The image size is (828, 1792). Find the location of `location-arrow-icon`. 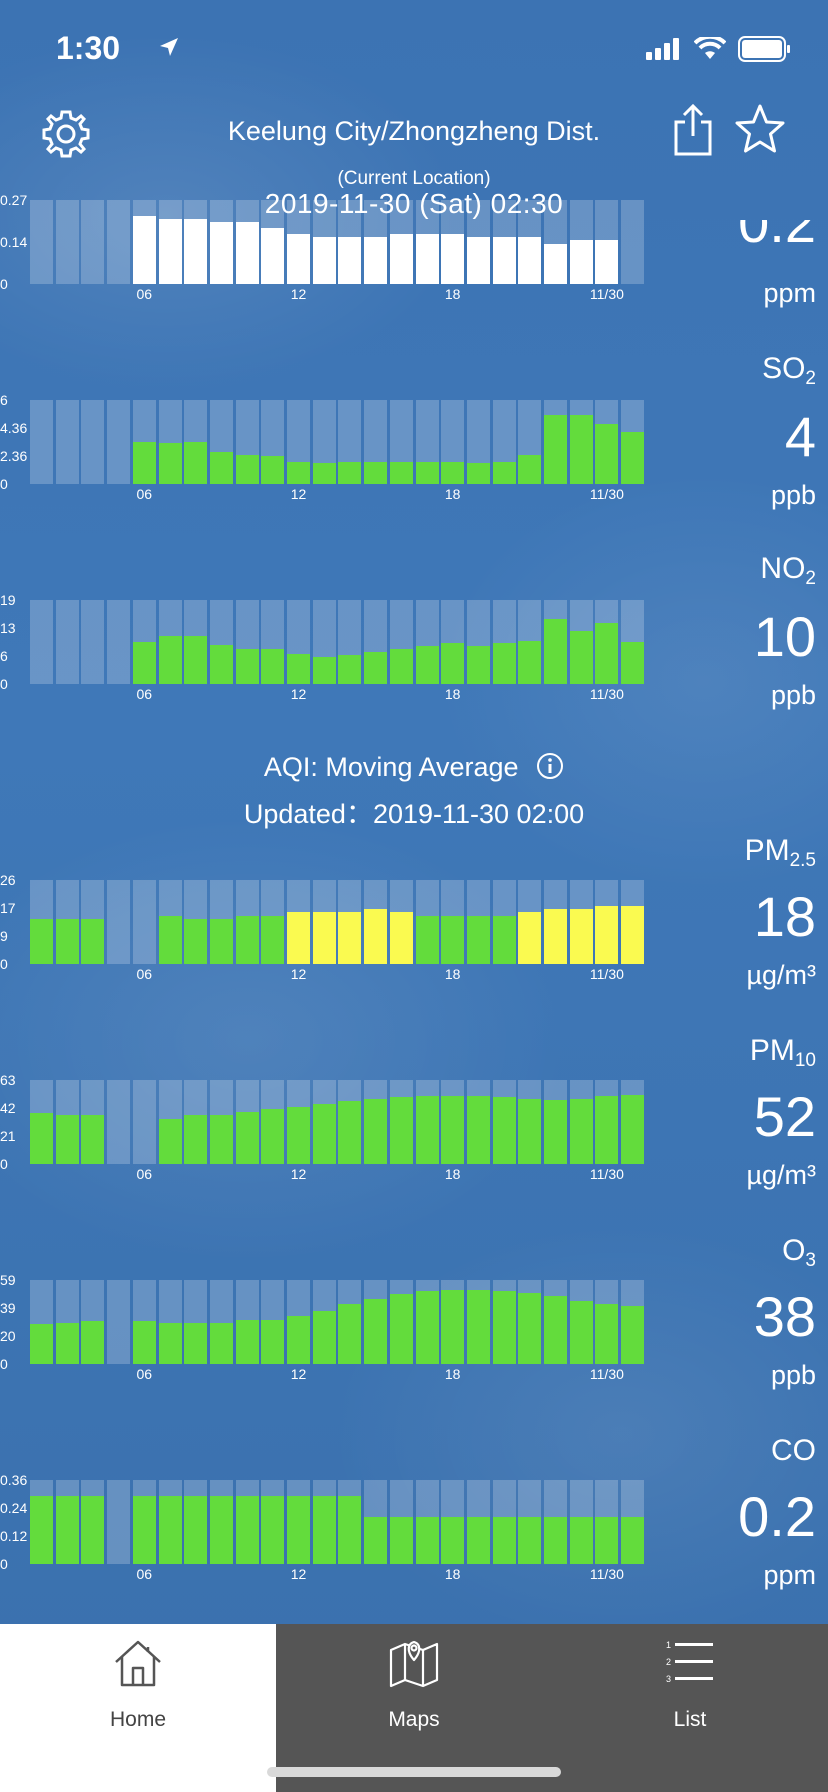

location-arrow-icon is located at coordinates (169, 47).